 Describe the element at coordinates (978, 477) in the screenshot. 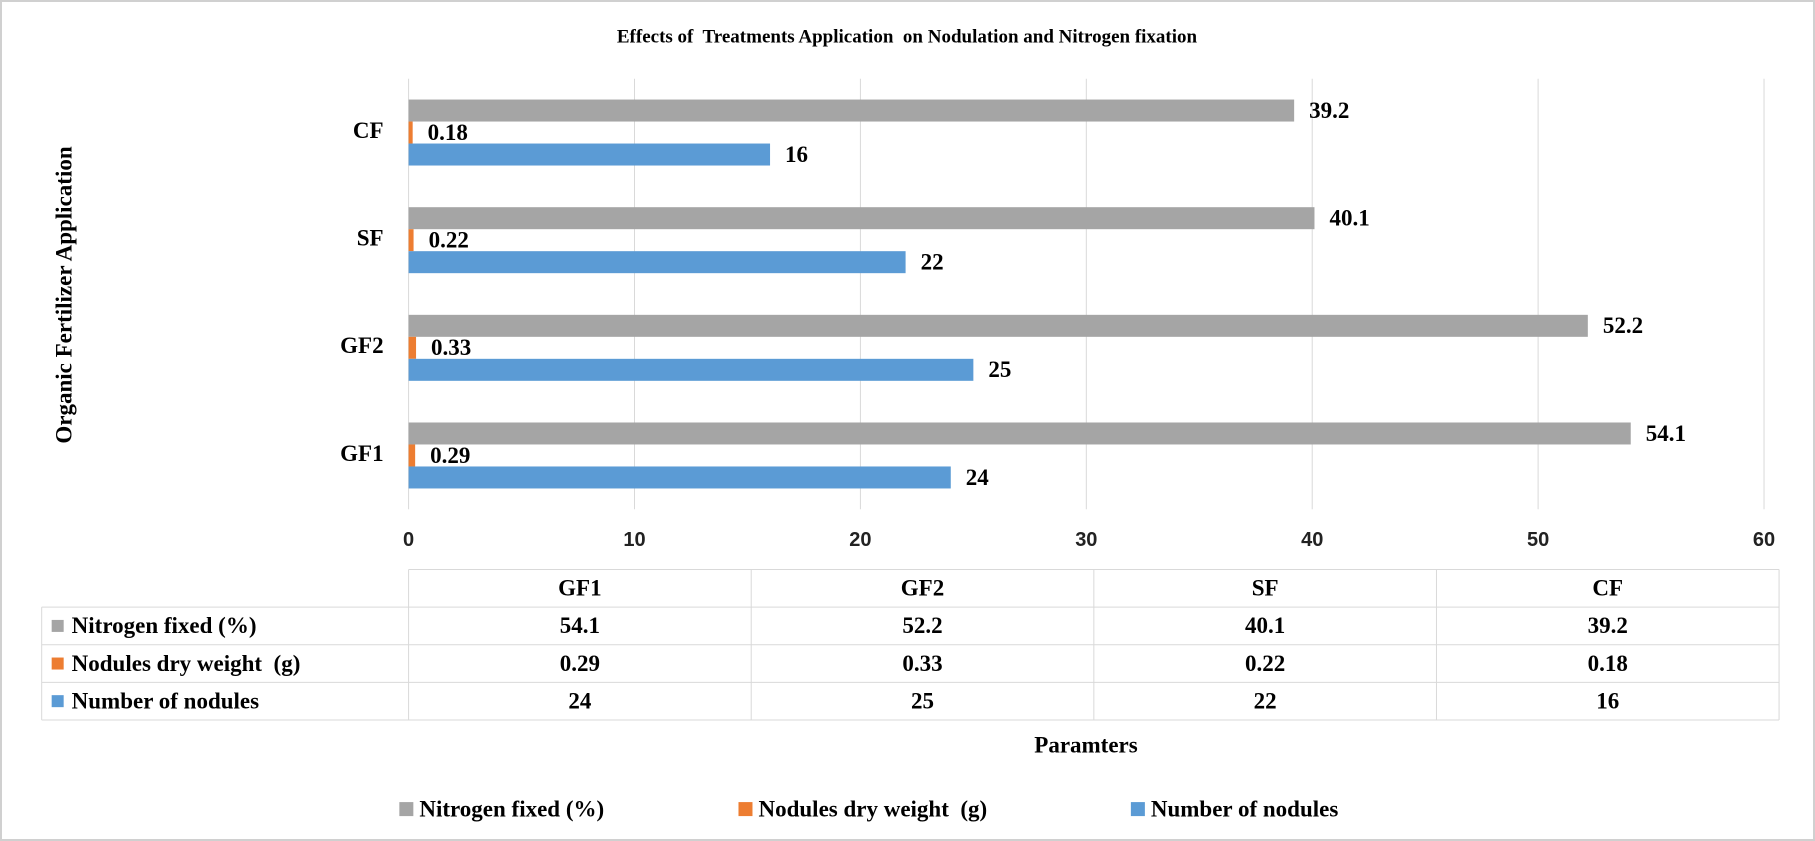

I see `data-label: 24` at that location.